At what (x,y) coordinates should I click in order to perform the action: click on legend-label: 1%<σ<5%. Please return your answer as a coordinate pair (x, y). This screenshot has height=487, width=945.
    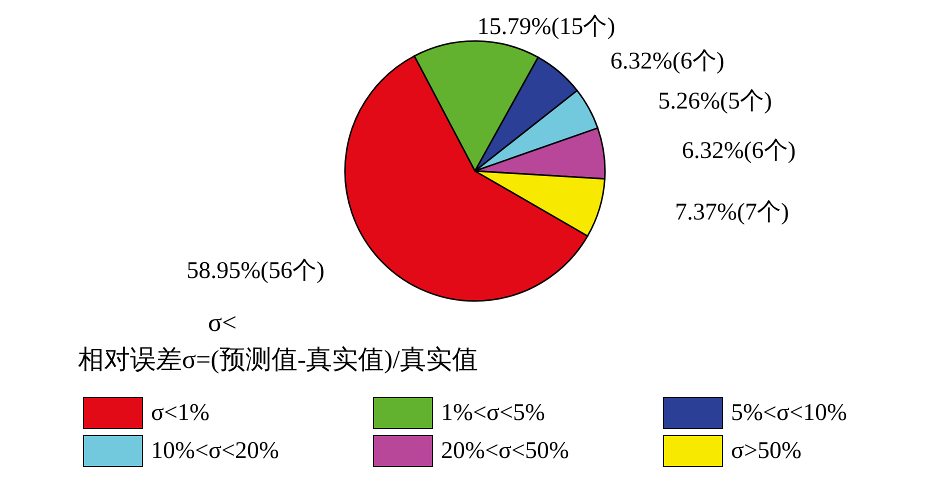
    Looking at the image, I should click on (493, 413).